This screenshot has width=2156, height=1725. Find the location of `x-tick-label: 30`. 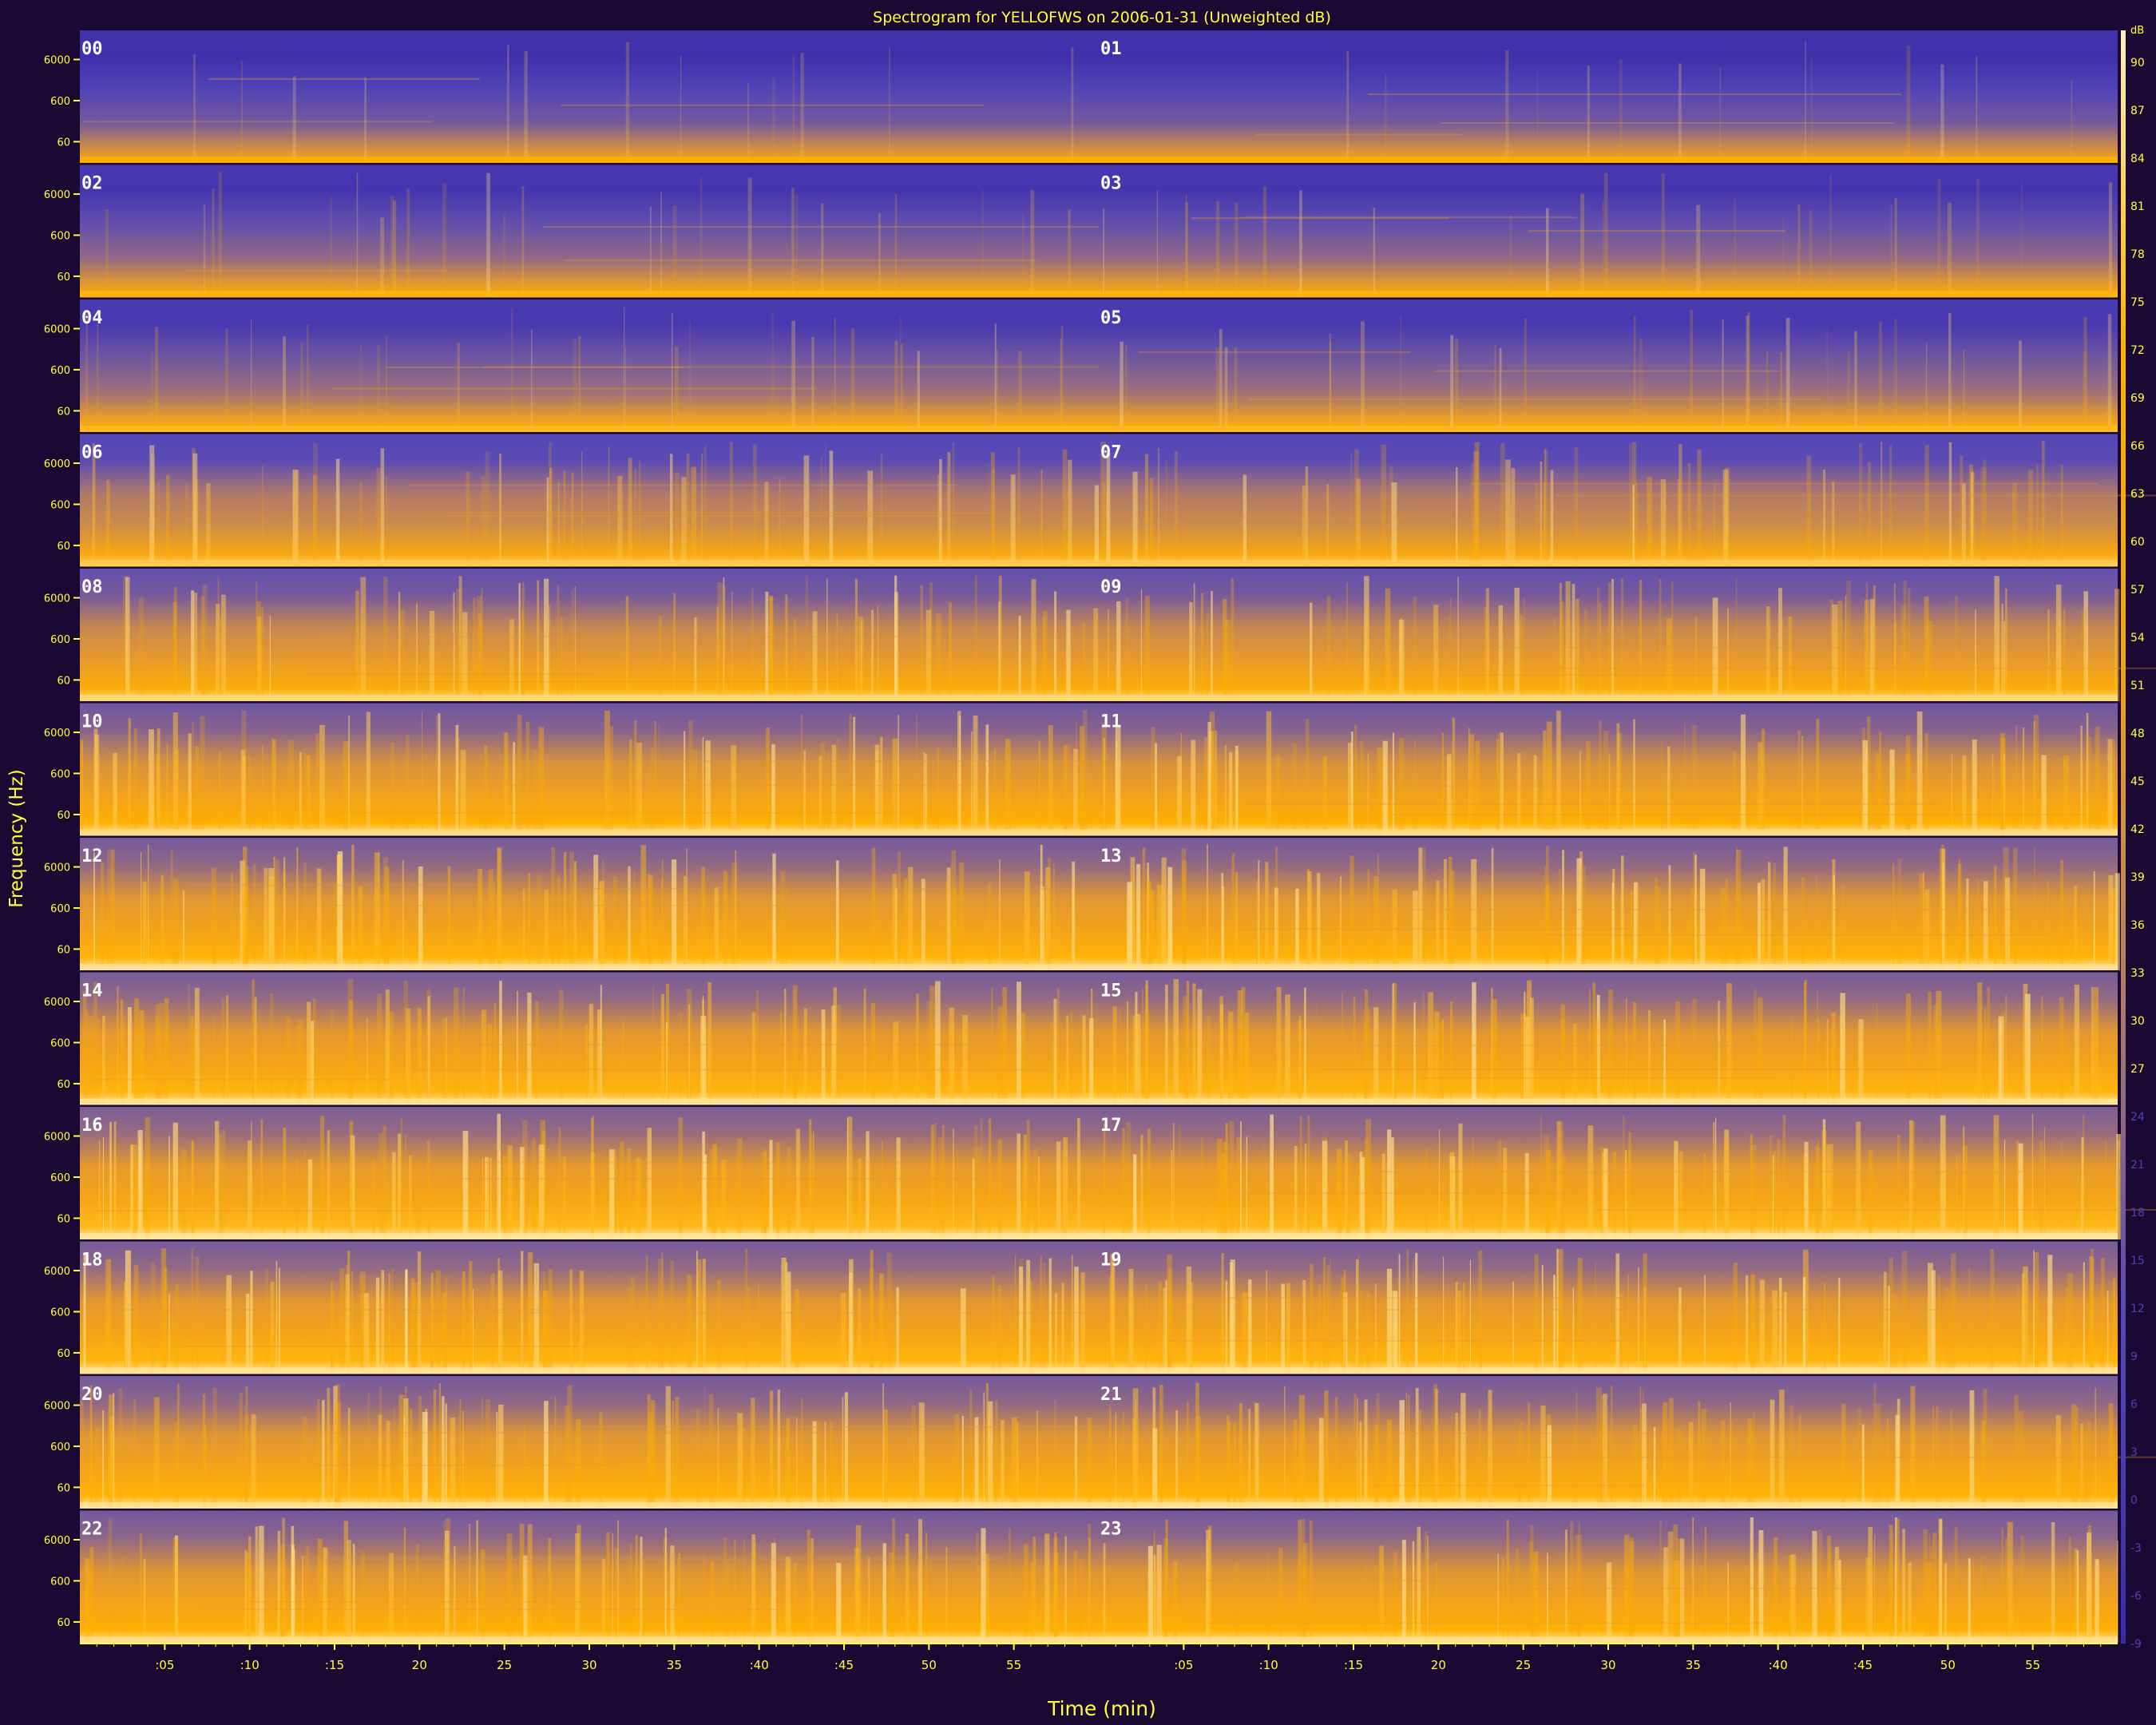

x-tick-label: 30 is located at coordinates (1607, 1665).